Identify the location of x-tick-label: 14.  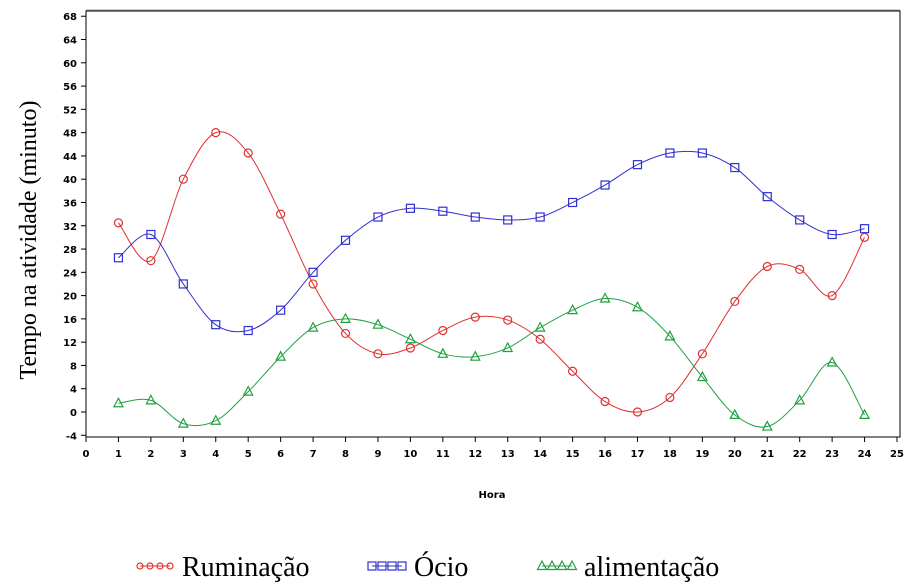
(540, 454).